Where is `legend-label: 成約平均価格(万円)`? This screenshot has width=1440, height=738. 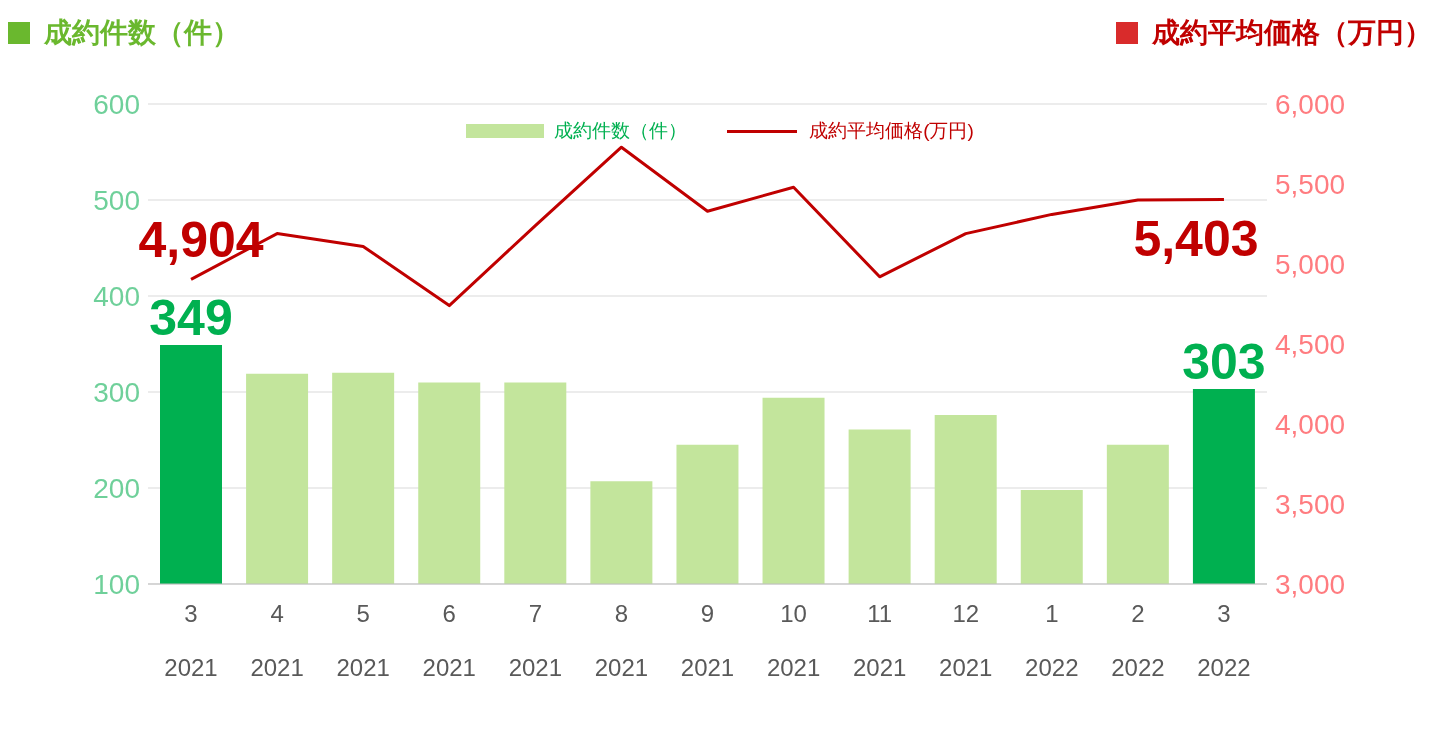 legend-label: 成約平均価格(万円) is located at coordinates (891, 131).